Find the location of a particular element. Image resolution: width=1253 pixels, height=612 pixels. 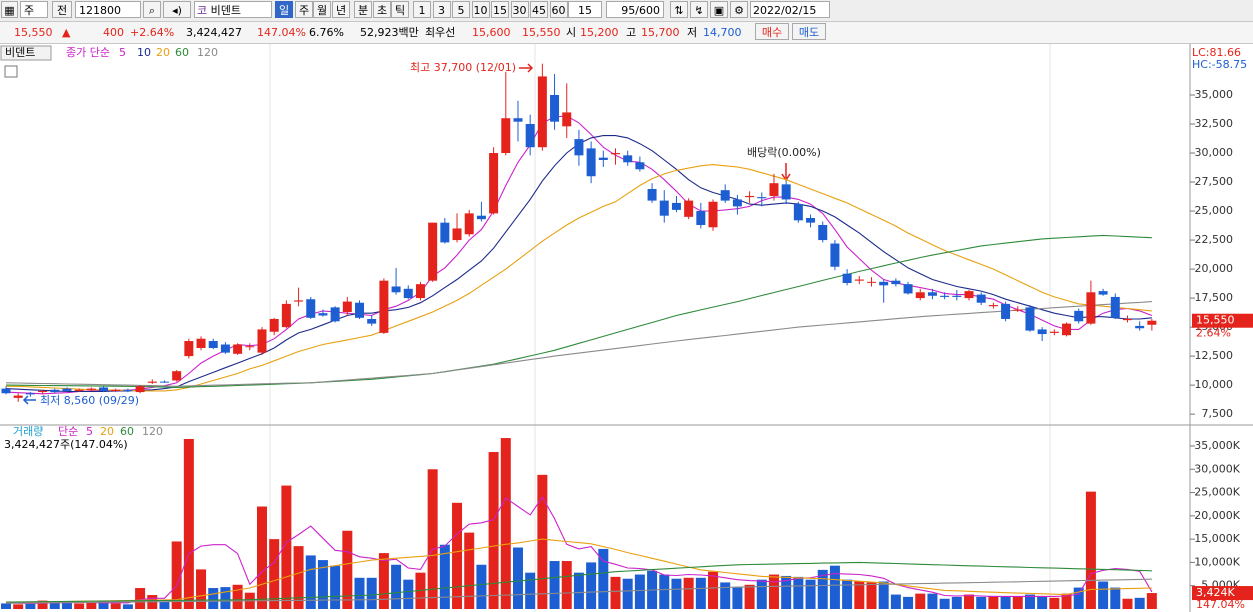

settings-icon: ⚙ is located at coordinates (739, 9).